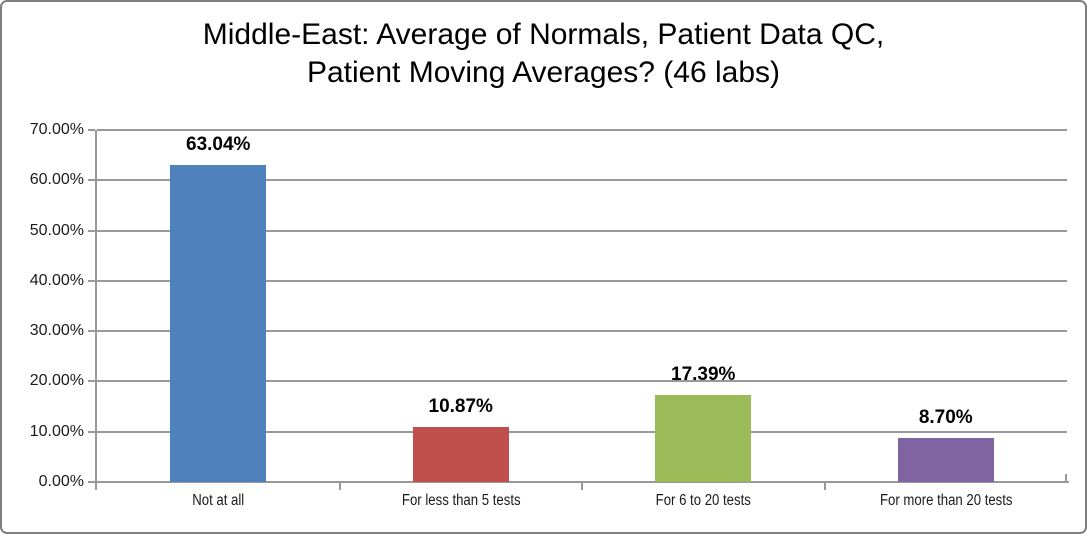  Describe the element at coordinates (61, 481) in the screenshot. I see `y-tick-label: 0.00%` at that location.